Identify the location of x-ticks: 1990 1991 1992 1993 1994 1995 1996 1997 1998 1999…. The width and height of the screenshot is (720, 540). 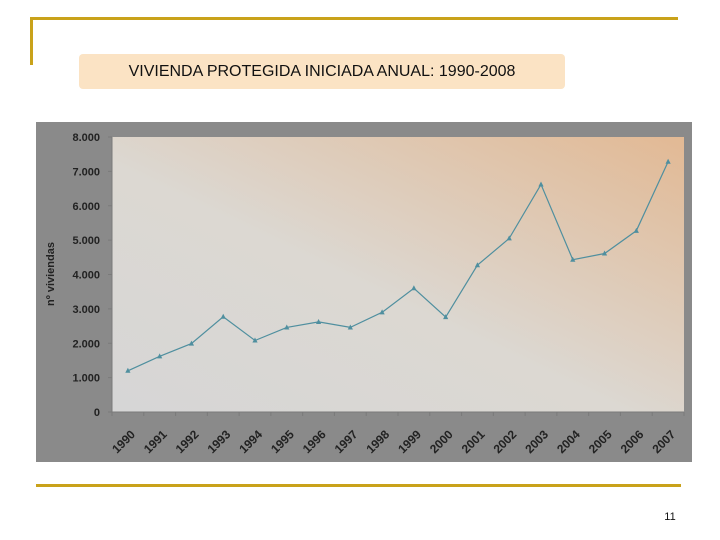
(397, 434).